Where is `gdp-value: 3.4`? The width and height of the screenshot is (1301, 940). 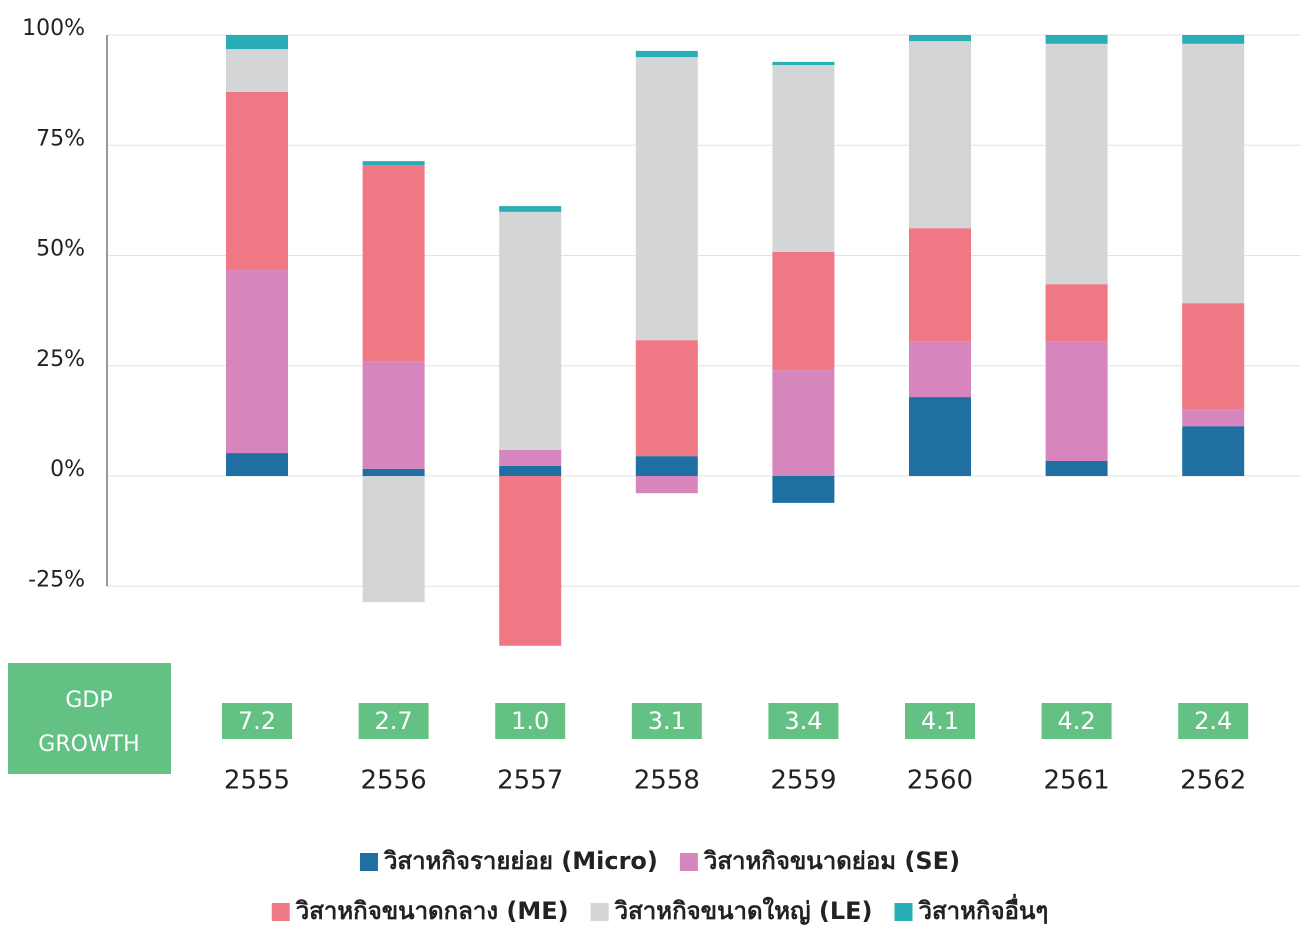 gdp-value: 3.4 is located at coordinates (803, 721).